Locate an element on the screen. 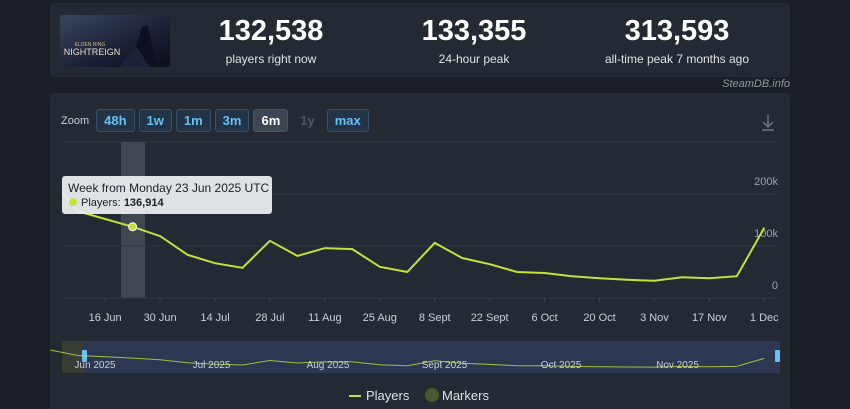 Image resolution: width=850 pixels, height=409 pixels. stat: 133,355 24-hour peak is located at coordinates (474, 40).